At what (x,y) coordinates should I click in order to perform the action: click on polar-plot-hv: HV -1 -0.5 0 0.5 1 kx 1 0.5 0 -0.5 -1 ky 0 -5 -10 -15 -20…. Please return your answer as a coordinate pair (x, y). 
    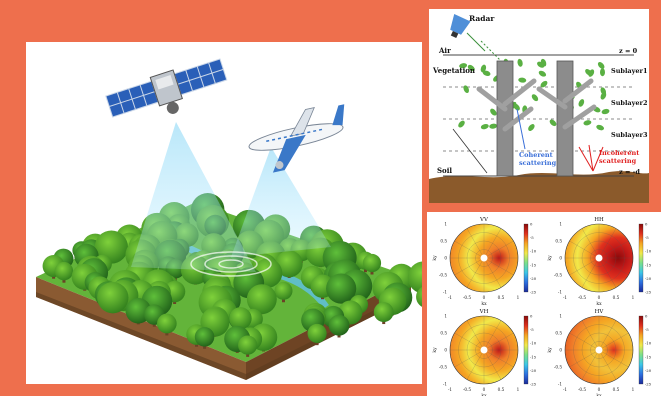
    Looking at the image, I should click on (599, 352).